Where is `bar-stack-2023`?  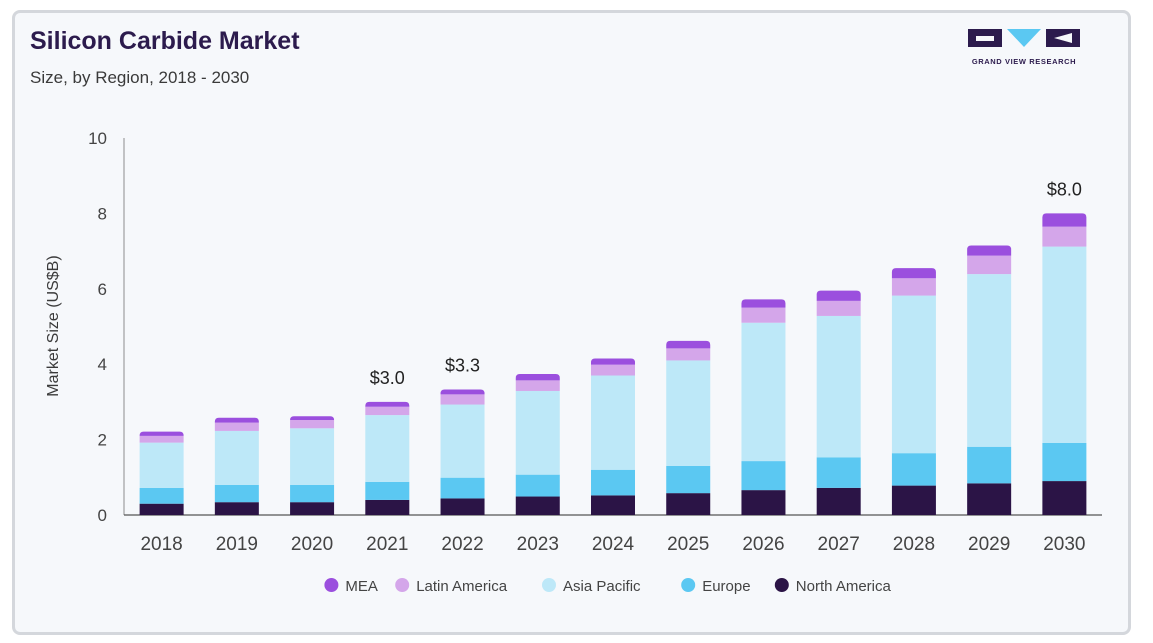 bar-stack-2023 is located at coordinates (537, 444).